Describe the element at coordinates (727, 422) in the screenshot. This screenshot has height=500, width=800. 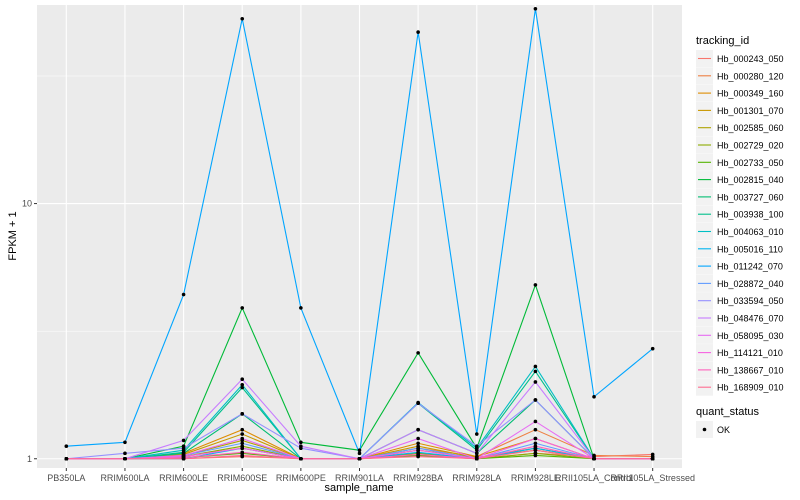
I see `quant-status-legend: quant_status OK` at that location.